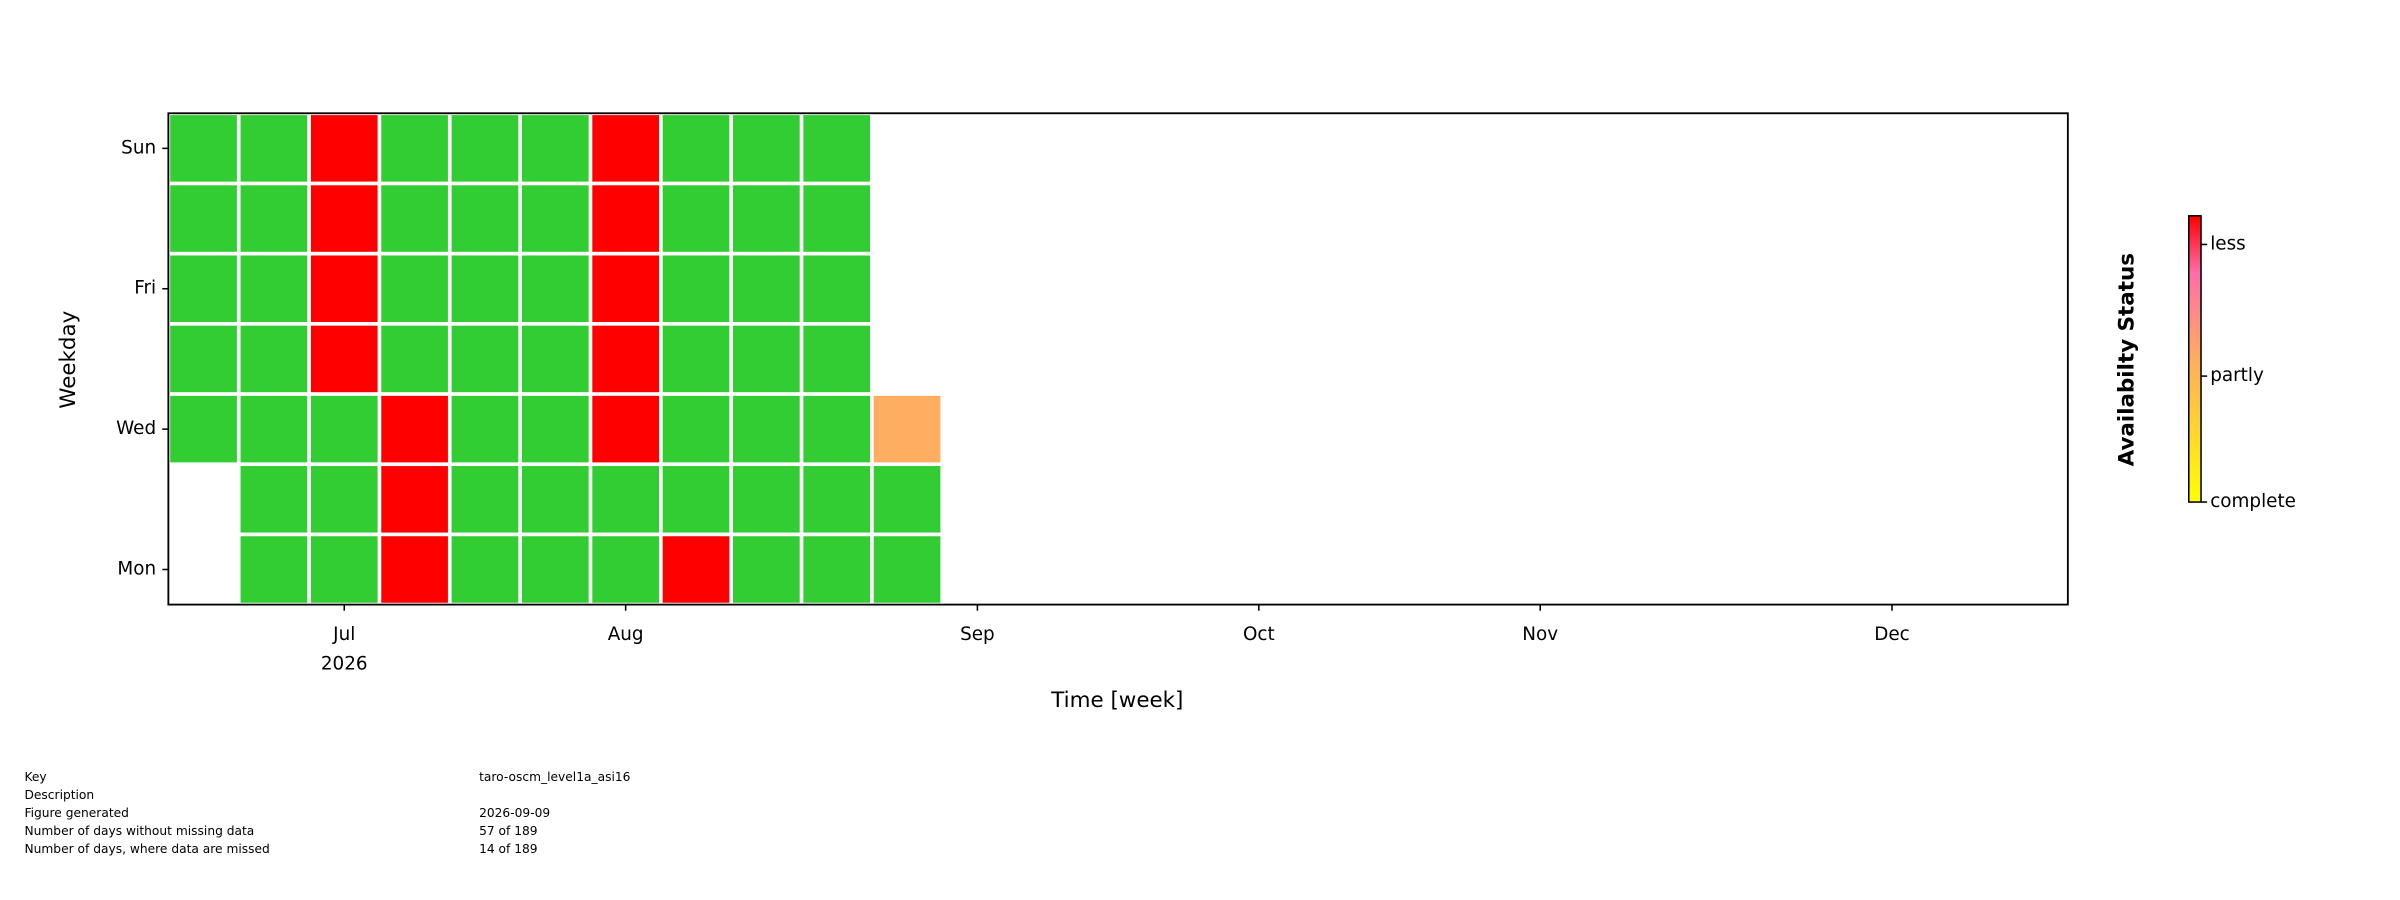 Image resolution: width=2400 pixels, height=900 pixels. I want to click on colorbar, so click(2195, 359).